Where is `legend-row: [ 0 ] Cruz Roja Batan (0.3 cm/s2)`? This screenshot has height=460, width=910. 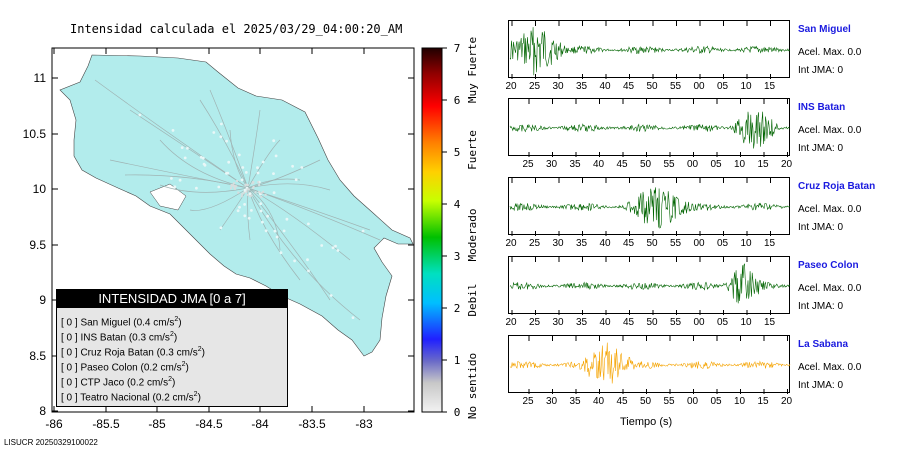 legend-row: [ 0 ] Cruz Roja Batan (0.3 cm/s2) is located at coordinates (133, 352).